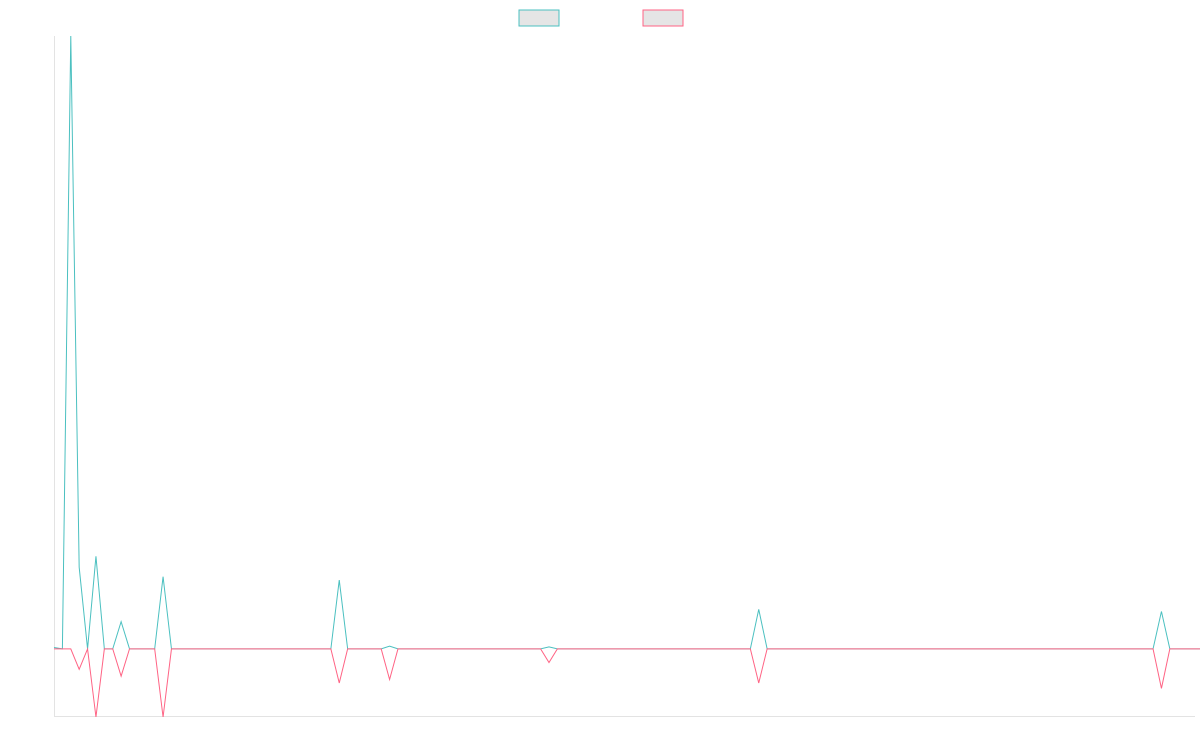 The width and height of the screenshot is (1200, 750). I want to click on chart-legend, so click(601, 18).